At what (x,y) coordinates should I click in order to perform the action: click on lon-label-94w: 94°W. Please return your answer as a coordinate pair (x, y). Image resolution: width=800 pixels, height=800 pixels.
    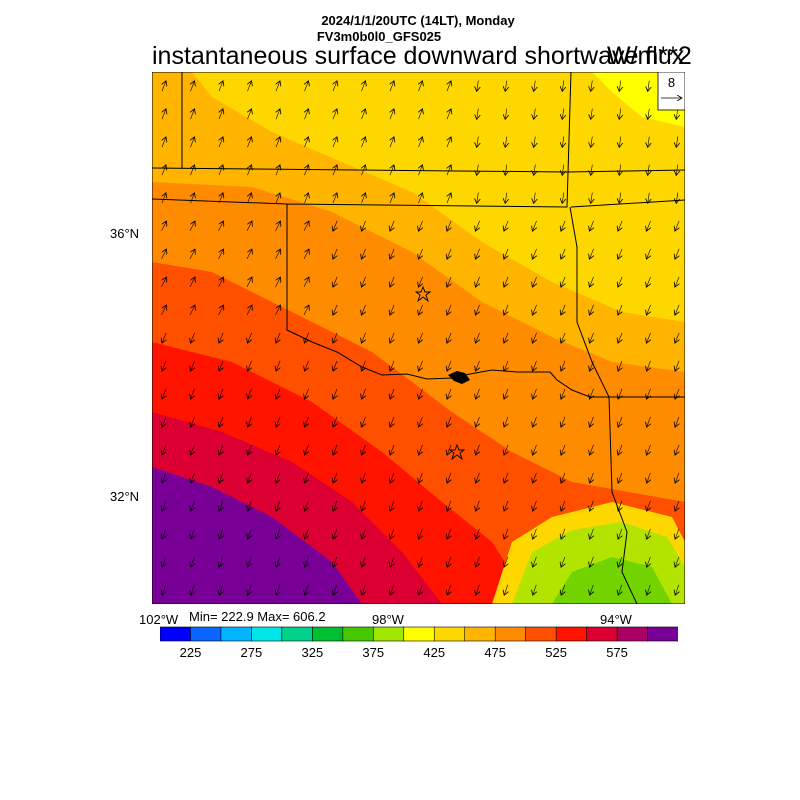
    Looking at the image, I should click on (616, 619).